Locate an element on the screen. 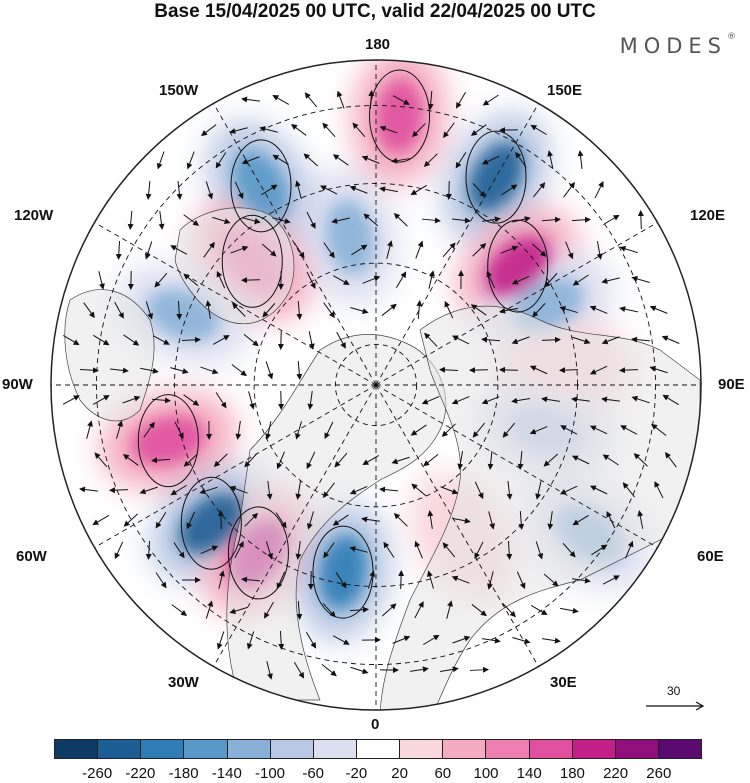  colorbar-tick-label: 260 is located at coordinates (659, 773).